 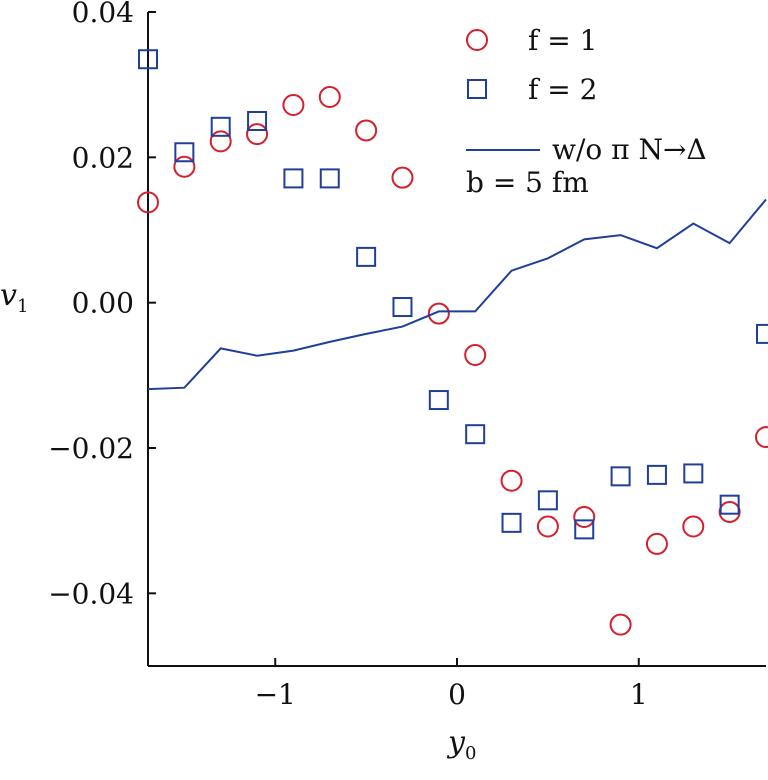 I want to click on legend-label-line: w/o π N→Δ, so click(x=629, y=149).